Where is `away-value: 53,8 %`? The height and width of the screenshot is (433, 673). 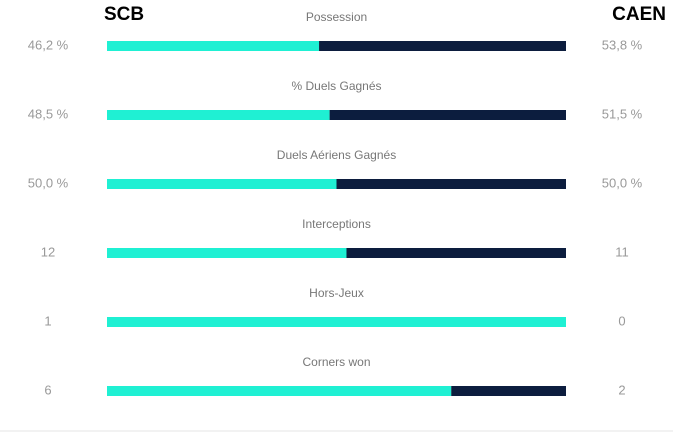 away-value: 53,8 % is located at coordinates (622, 44).